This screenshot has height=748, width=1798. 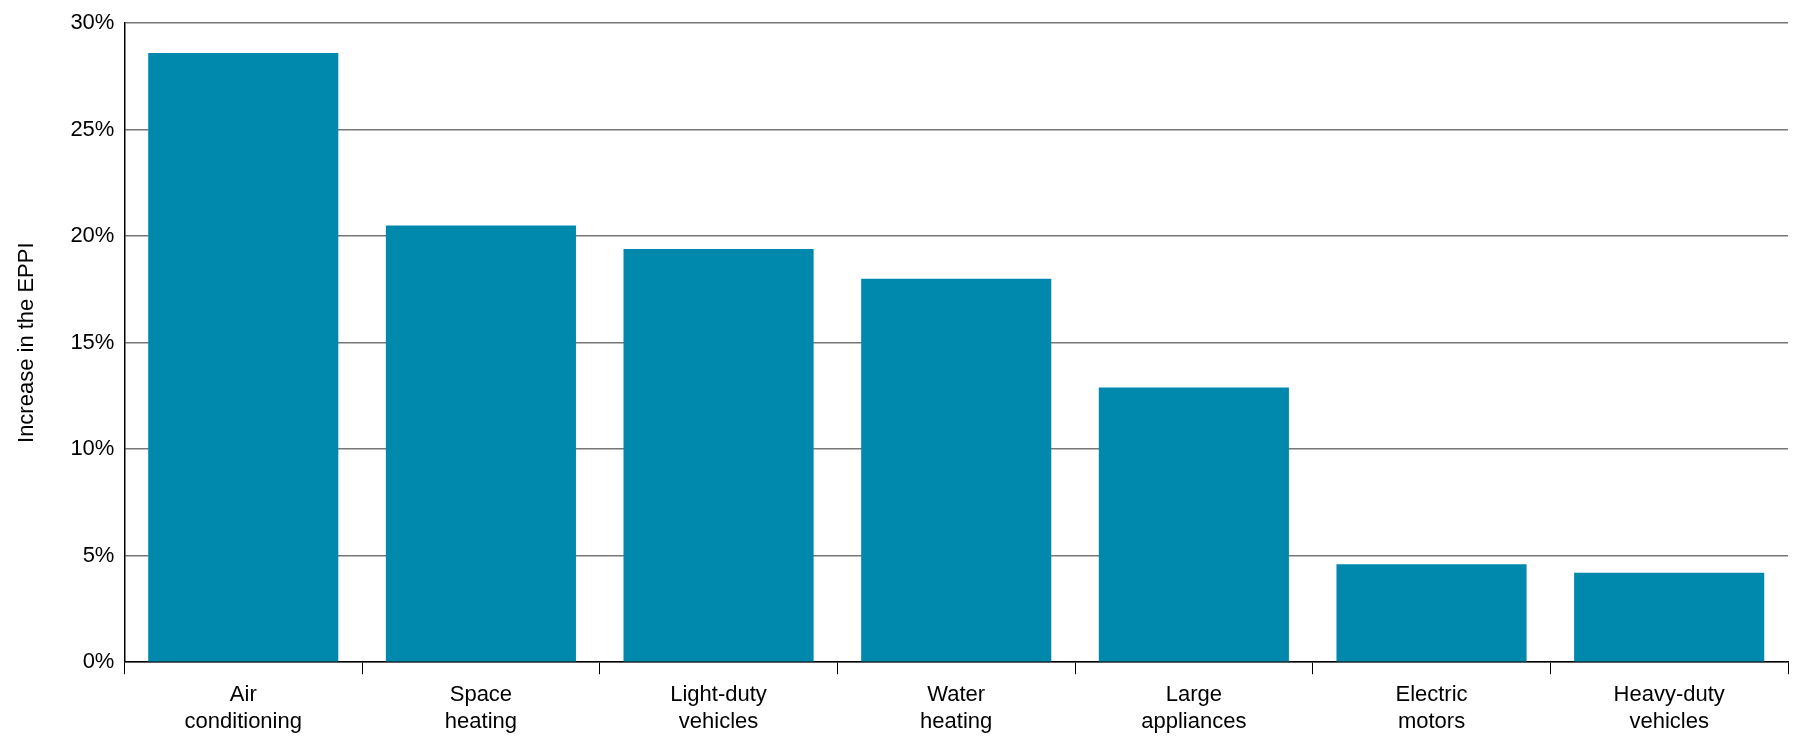 I want to click on x-tick-label: Light-duty vehicles, so click(x=718, y=707).